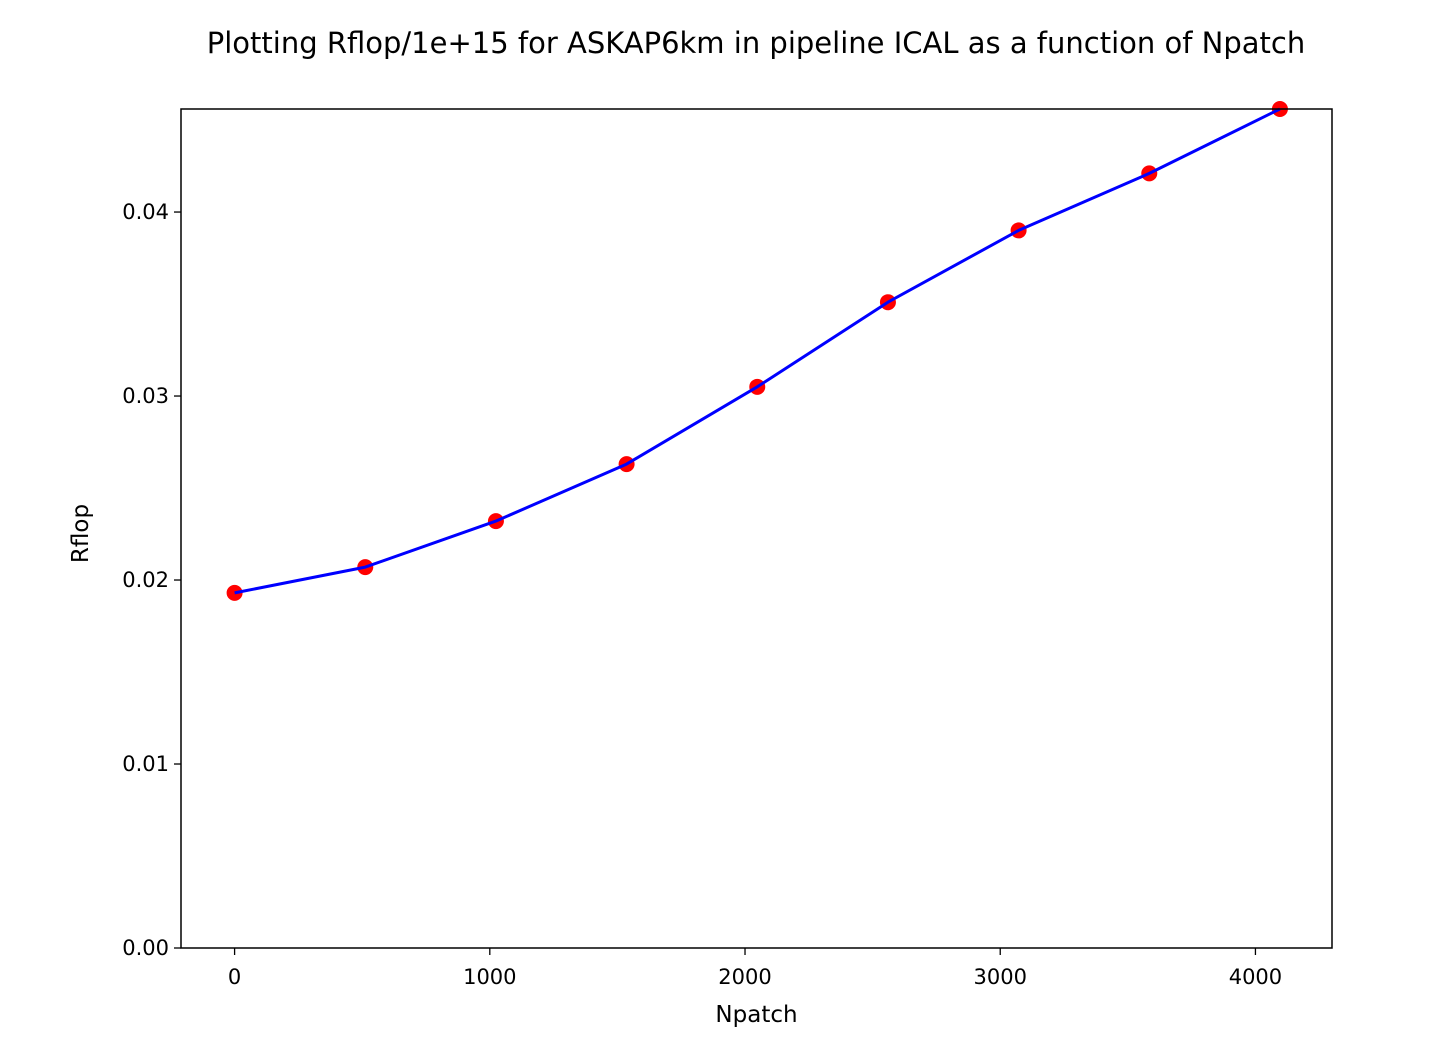  Describe the element at coordinates (145, 580) in the screenshot. I see `y-tick-label: 0.02` at that location.